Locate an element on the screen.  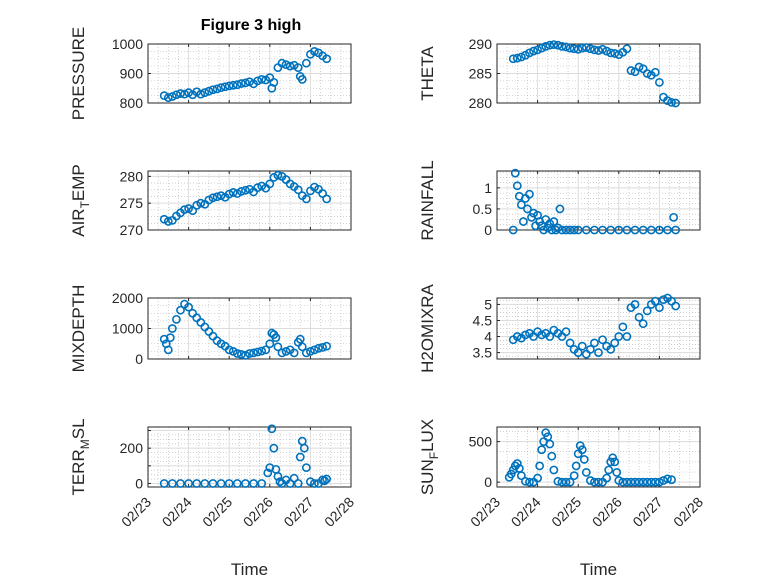
subplot-h2omixra: 3.544.55 H2OMIXRA is located at coordinates (559, 328).